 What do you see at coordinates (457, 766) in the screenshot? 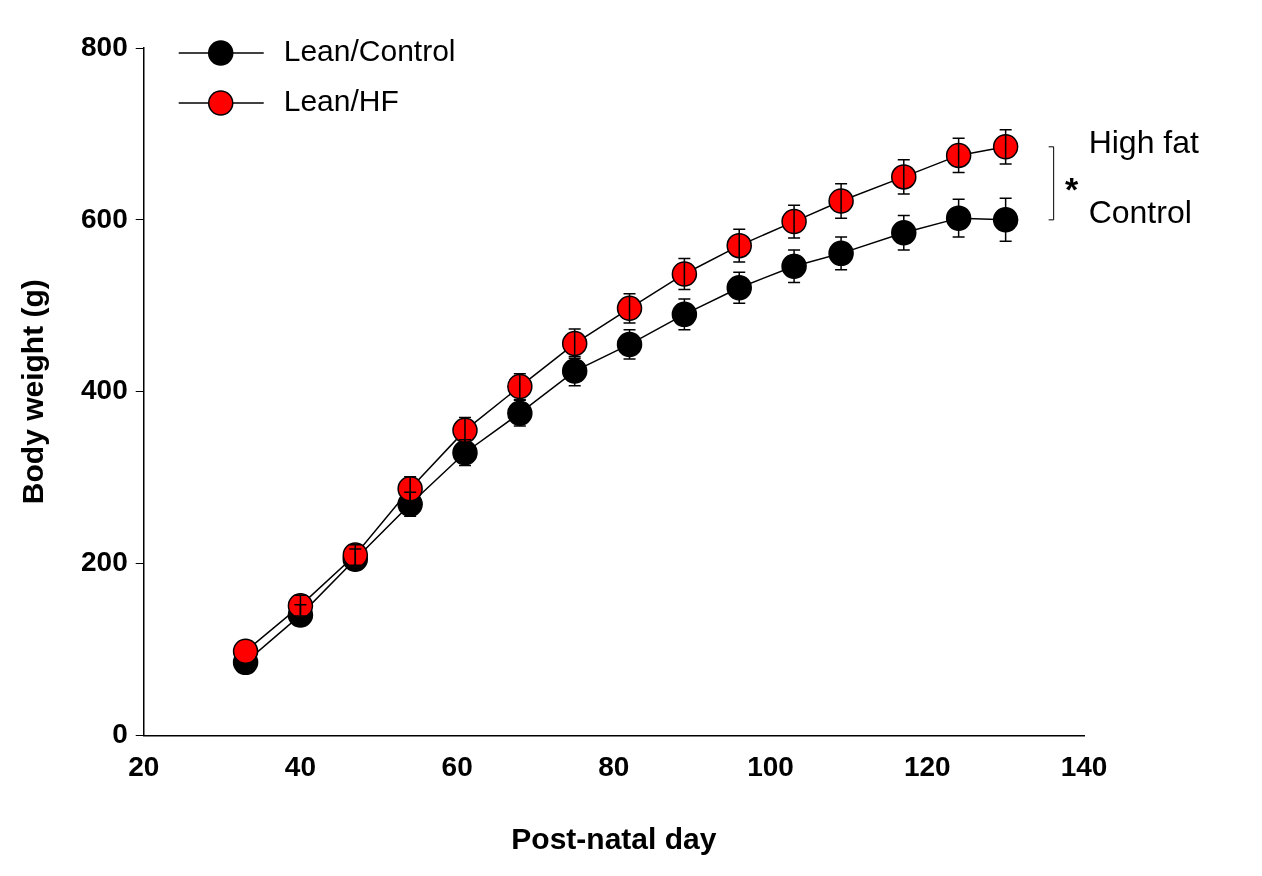
I see `x-tick-label: 60` at bounding box center [457, 766].